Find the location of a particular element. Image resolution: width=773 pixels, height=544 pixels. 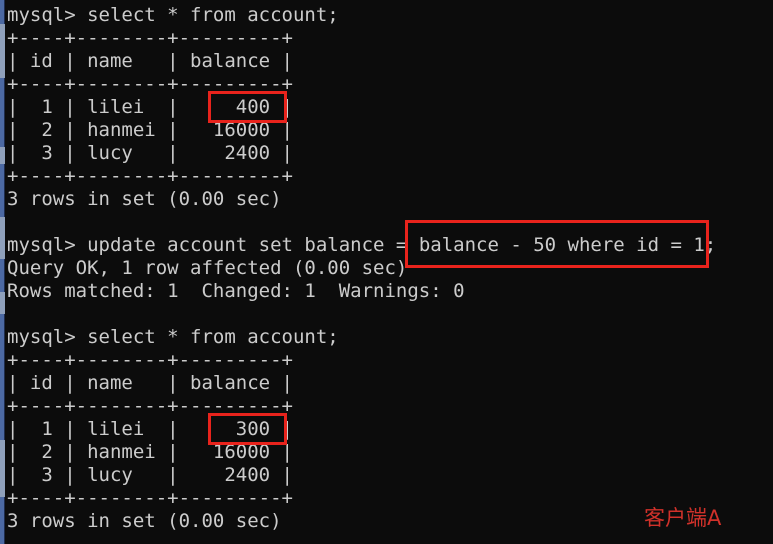

query-line-select-2: mysql> select * from account; is located at coordinates (173, 337).